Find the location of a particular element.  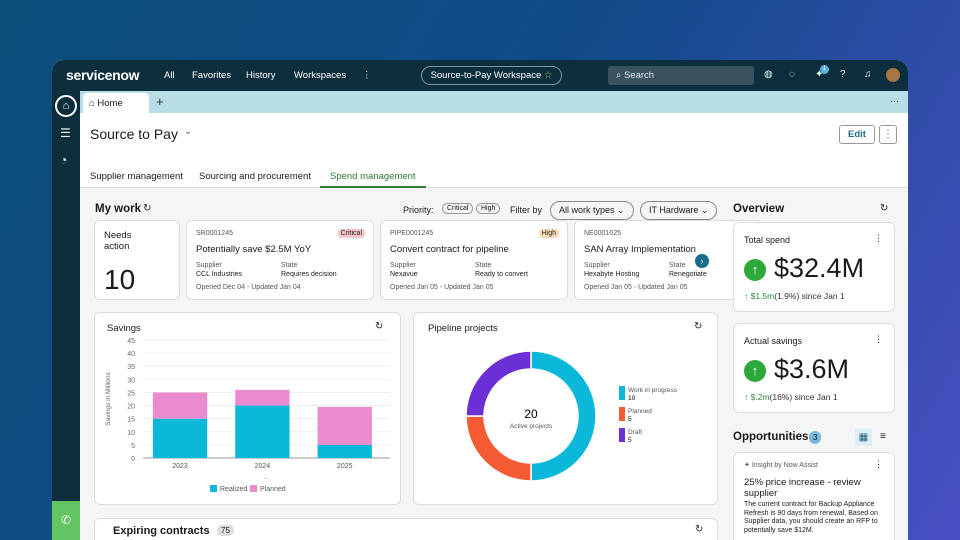

x-tick-label: 2023 is located at coordinates (180, 466).